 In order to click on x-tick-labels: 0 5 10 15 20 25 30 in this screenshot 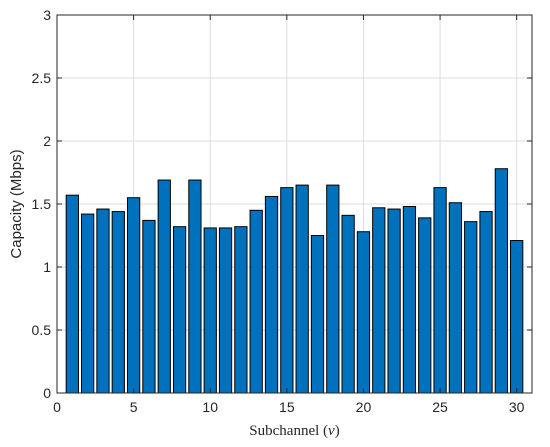, I will do `click(289, 407)`.